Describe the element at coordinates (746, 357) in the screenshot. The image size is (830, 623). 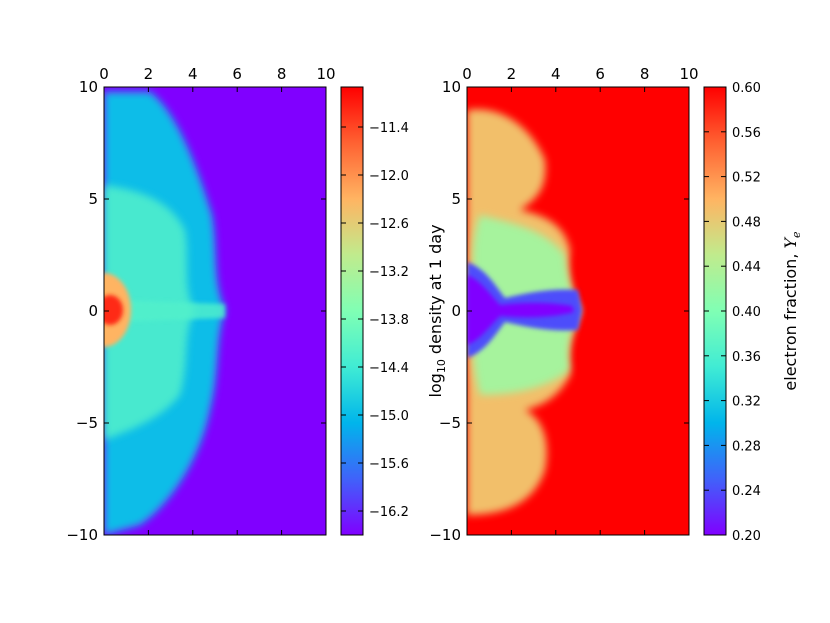
I see `ye-cbtick-label: 0.36` at that location.